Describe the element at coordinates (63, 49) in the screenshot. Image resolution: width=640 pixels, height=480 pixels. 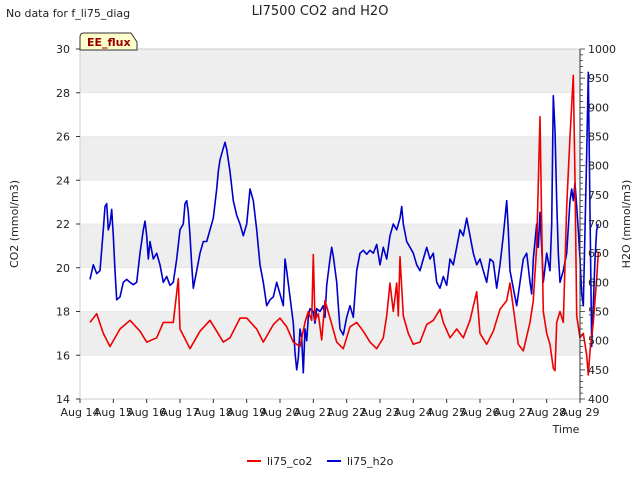
I see `y-left-tick-label: 30` at that location.